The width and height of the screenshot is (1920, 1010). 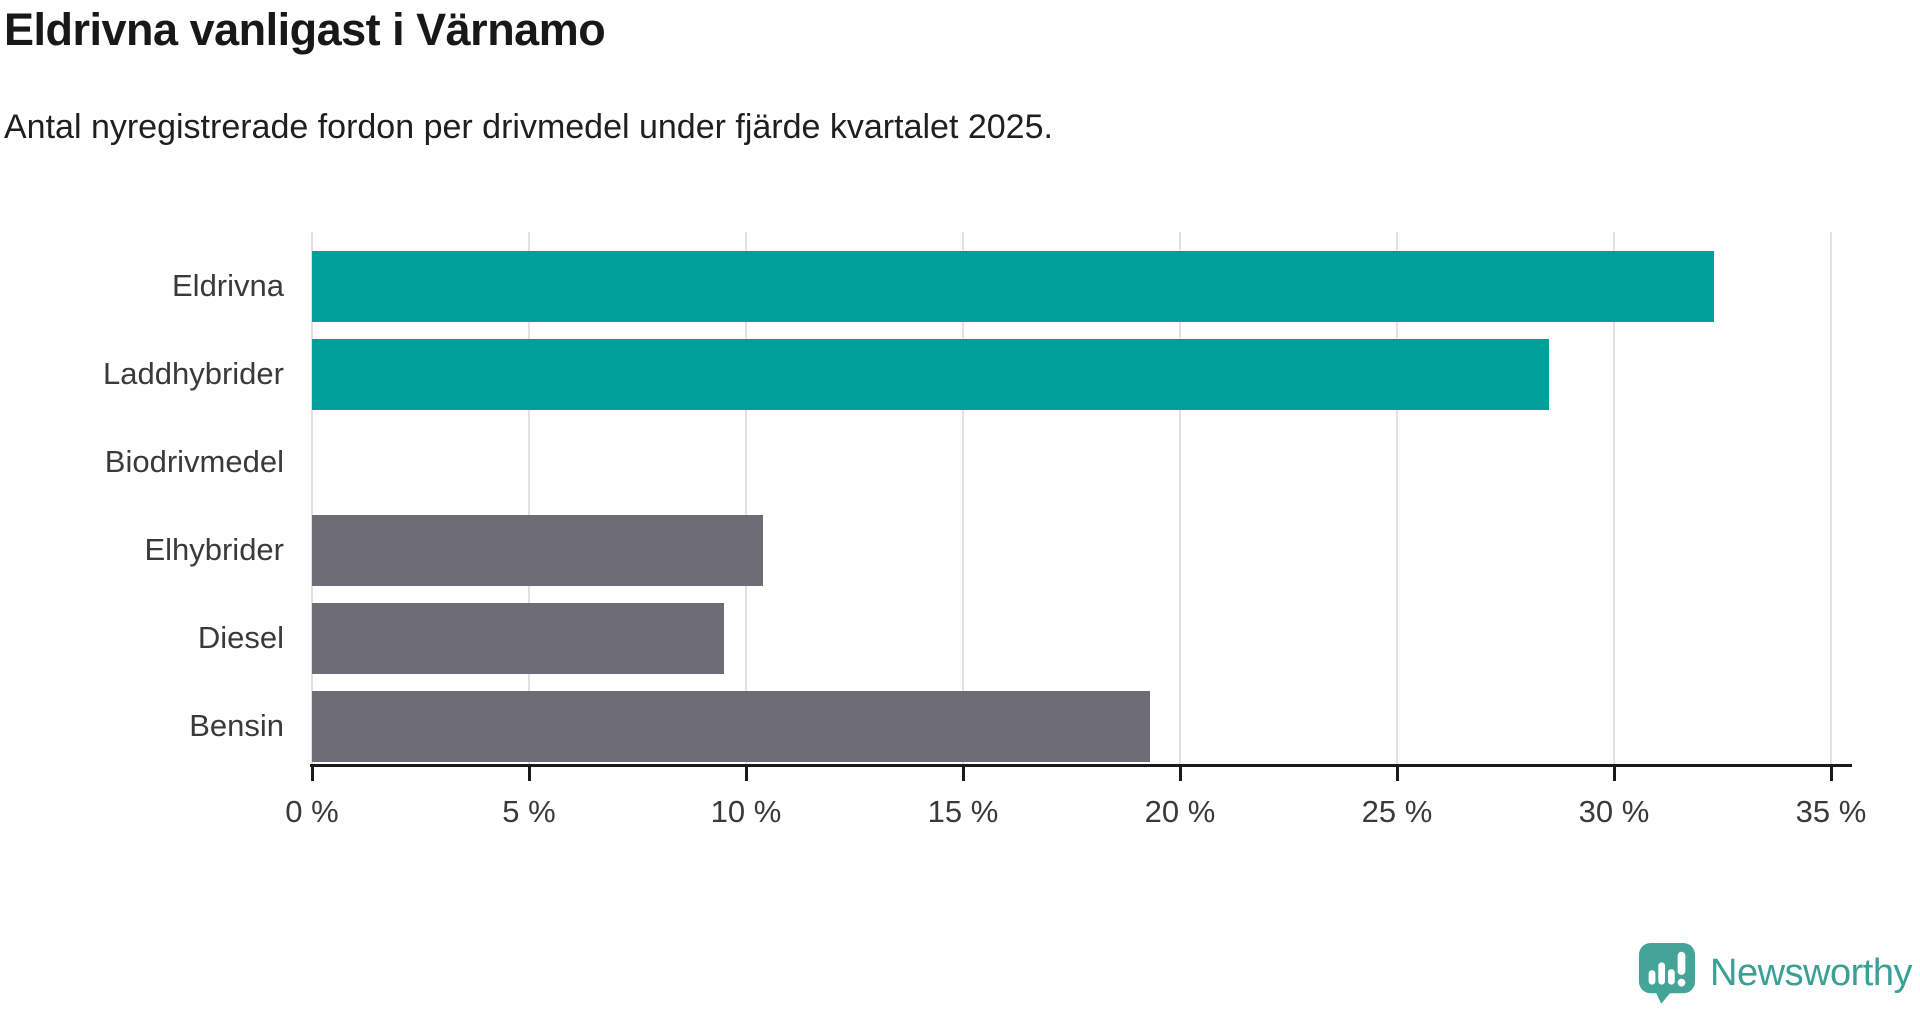 What do you see at coordinates (236, 725) in the screenshot?
I see `category-label: Bensin` at bounding box center [236, 725].